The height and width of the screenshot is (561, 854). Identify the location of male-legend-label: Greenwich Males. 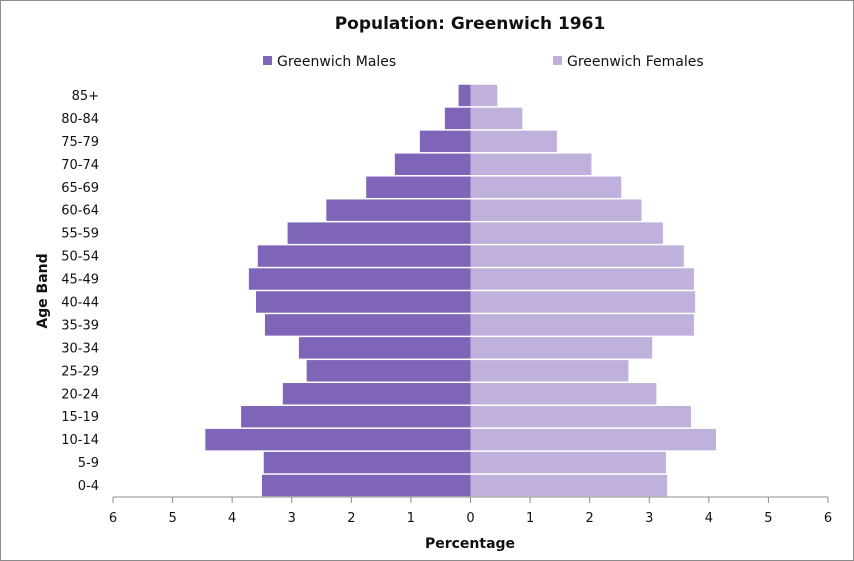
(336, 62).